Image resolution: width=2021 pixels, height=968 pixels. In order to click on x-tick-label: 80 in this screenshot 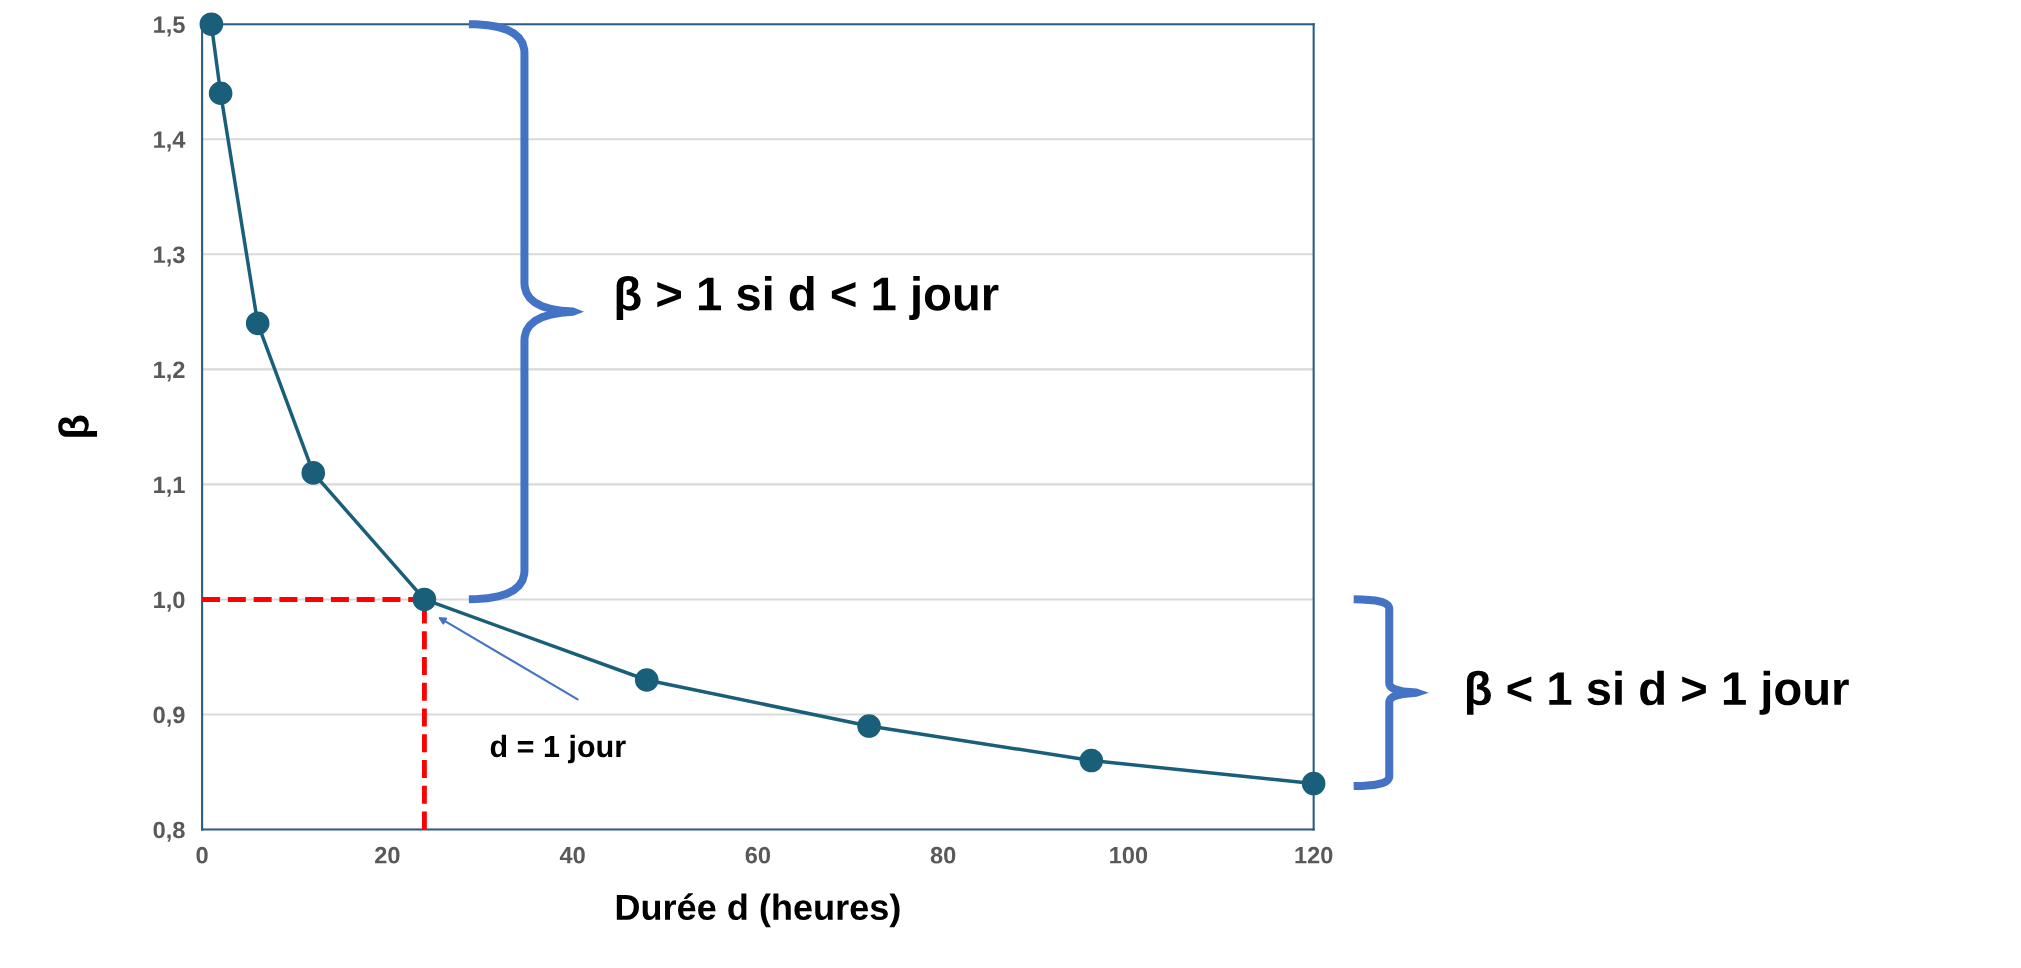, I will do `click(943, 855)`.